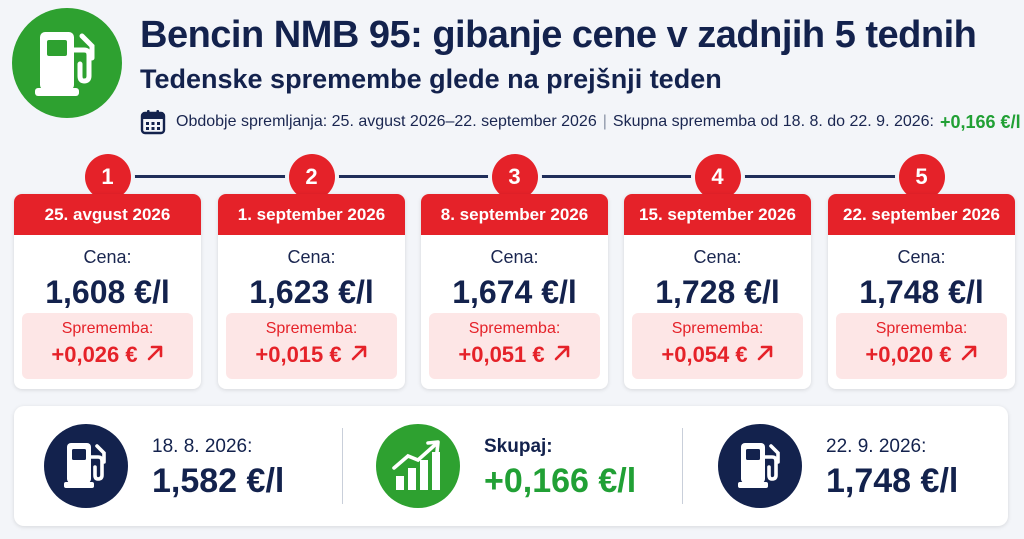 Image resolution: width=1024 pixels, height=539 pixels. I want to click on change-value-row: +0,015 €, so click(311, 355).